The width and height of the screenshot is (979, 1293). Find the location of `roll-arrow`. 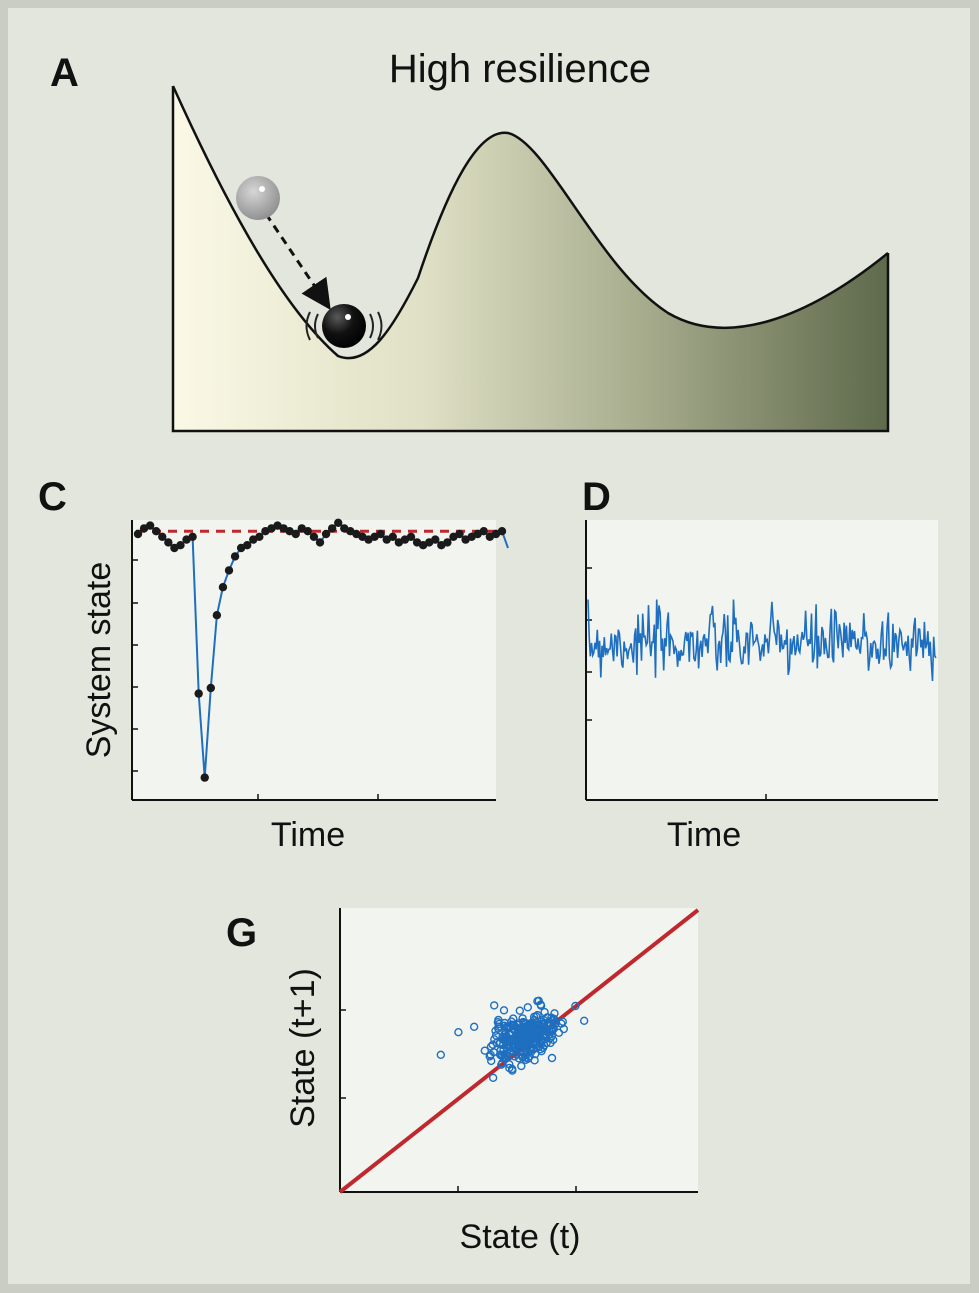

roll-arrow is located at coordinates (297, 261).